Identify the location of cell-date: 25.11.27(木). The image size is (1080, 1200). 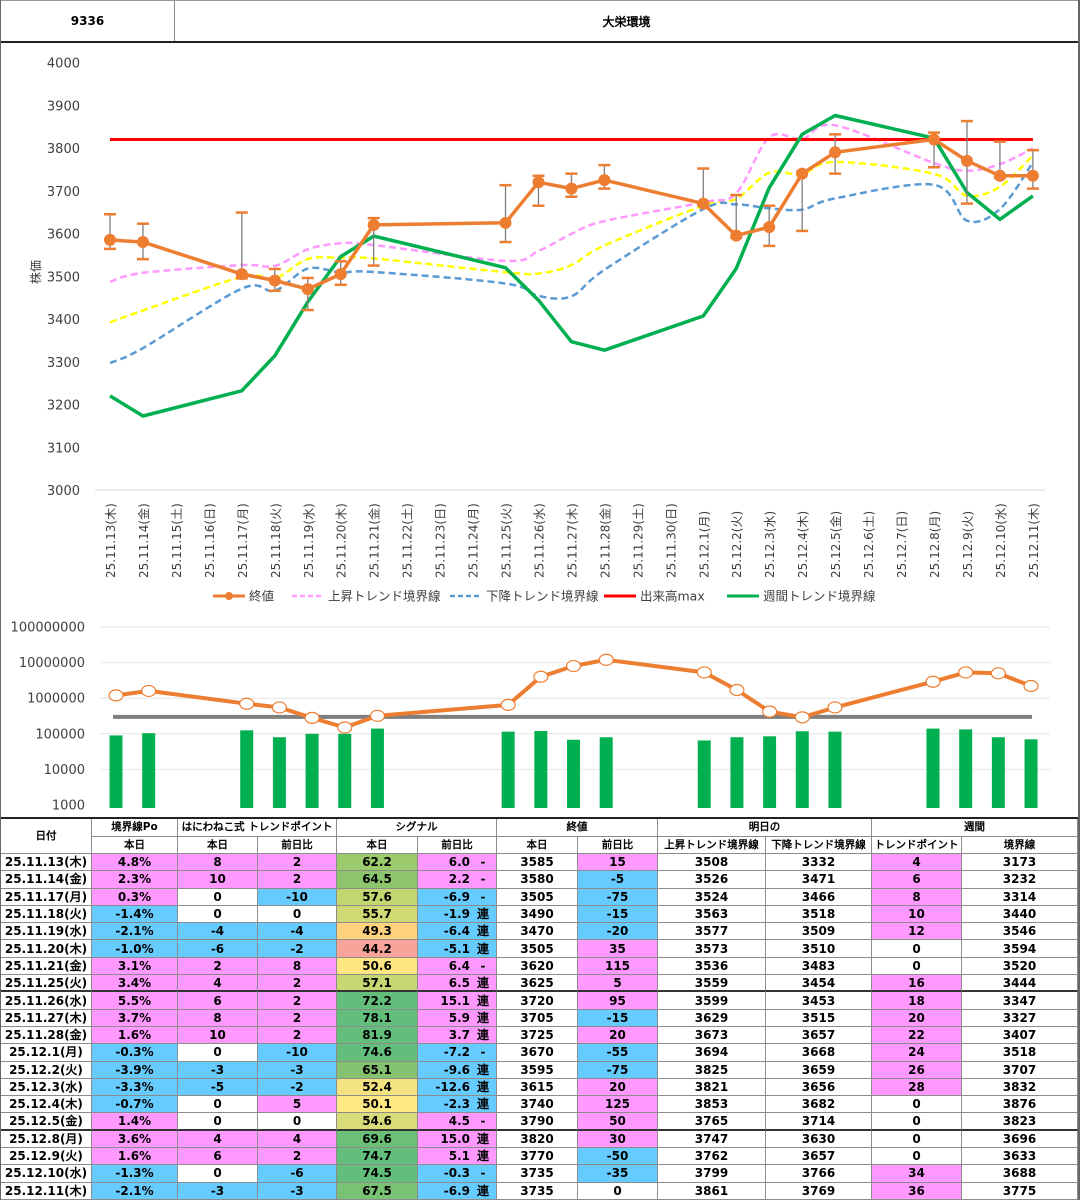
(46, 1018).